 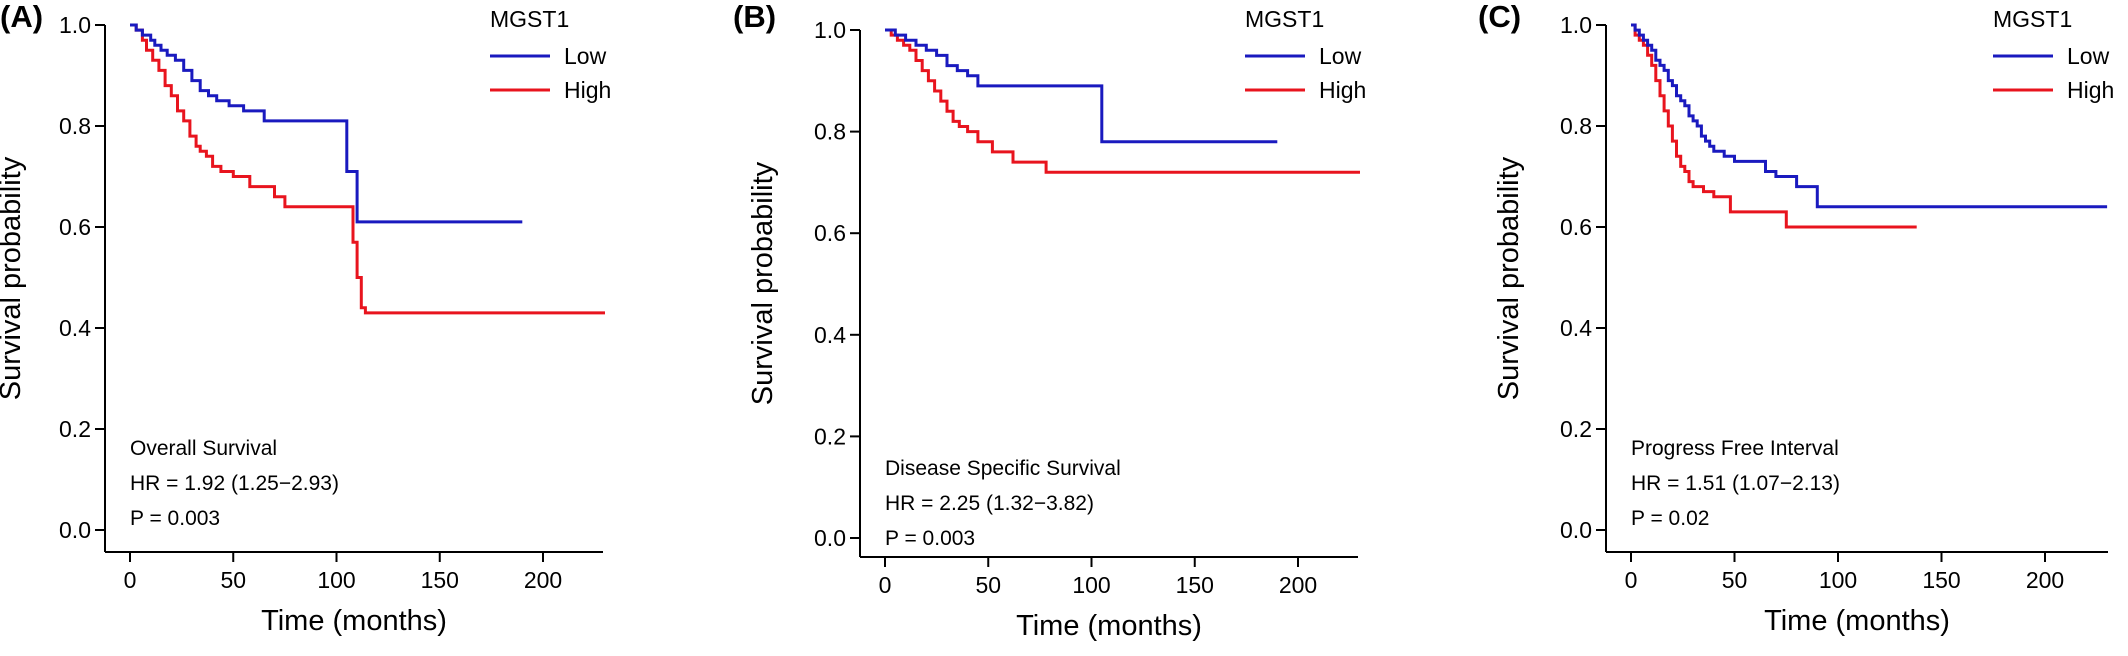 What do you see at coordinates (1735, 448) in the screenshot?
I see `survival-type-label: Progress Free Interval` at bounding box center [1735, 448].